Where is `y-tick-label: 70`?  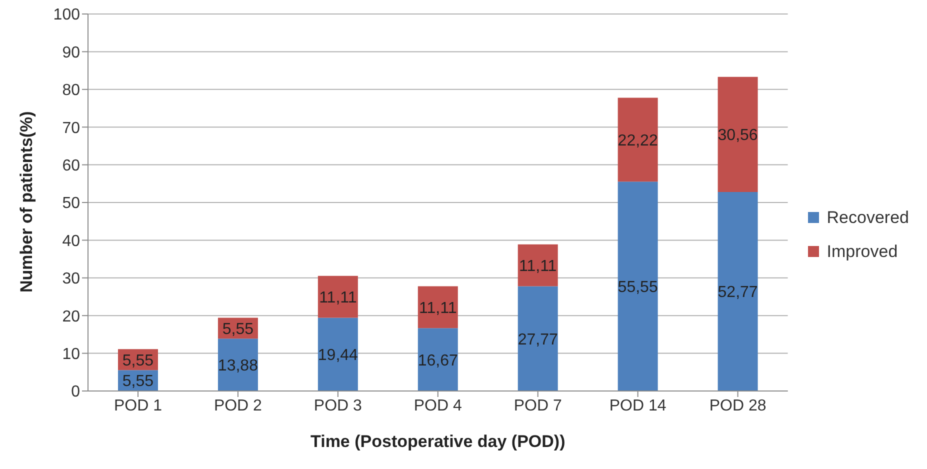 y-tick-label: 70 is located at coordinates (71, 128).